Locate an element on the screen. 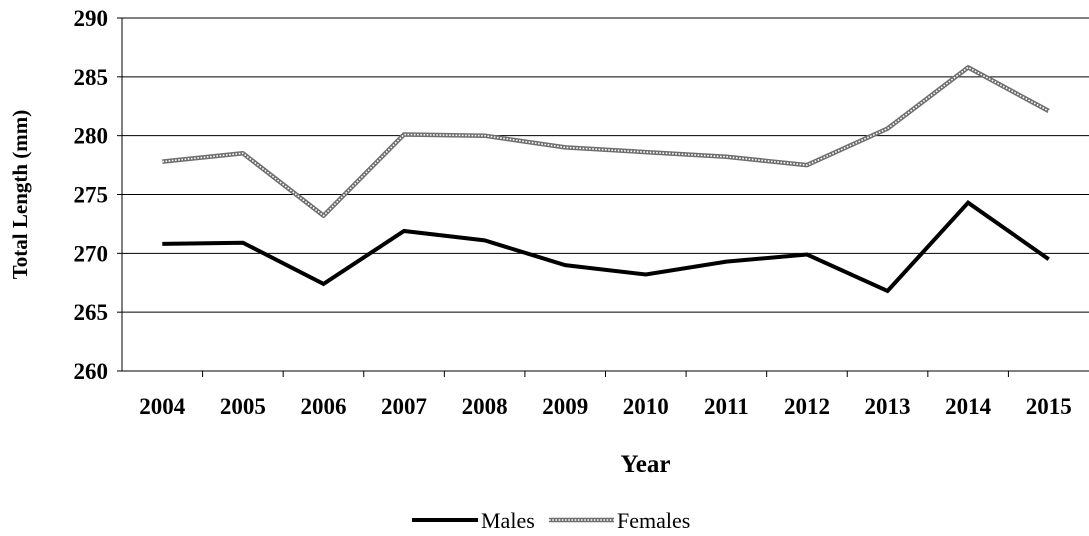 The width and height of the screenshot is (1089, 536). y-tick-label: 265 is located at coordinates (91, 312).